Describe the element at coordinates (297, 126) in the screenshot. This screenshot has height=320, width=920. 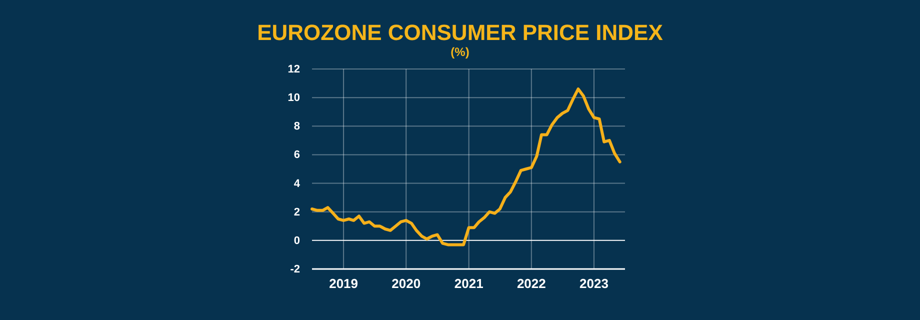
I see `y-tick-label: 8` at that location.